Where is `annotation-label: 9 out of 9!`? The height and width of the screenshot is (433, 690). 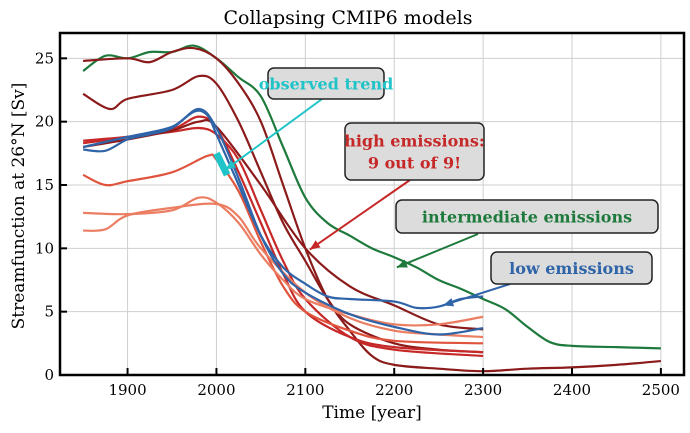 annotation-label: 9 out of 9! is located at coordinates (414, 163).